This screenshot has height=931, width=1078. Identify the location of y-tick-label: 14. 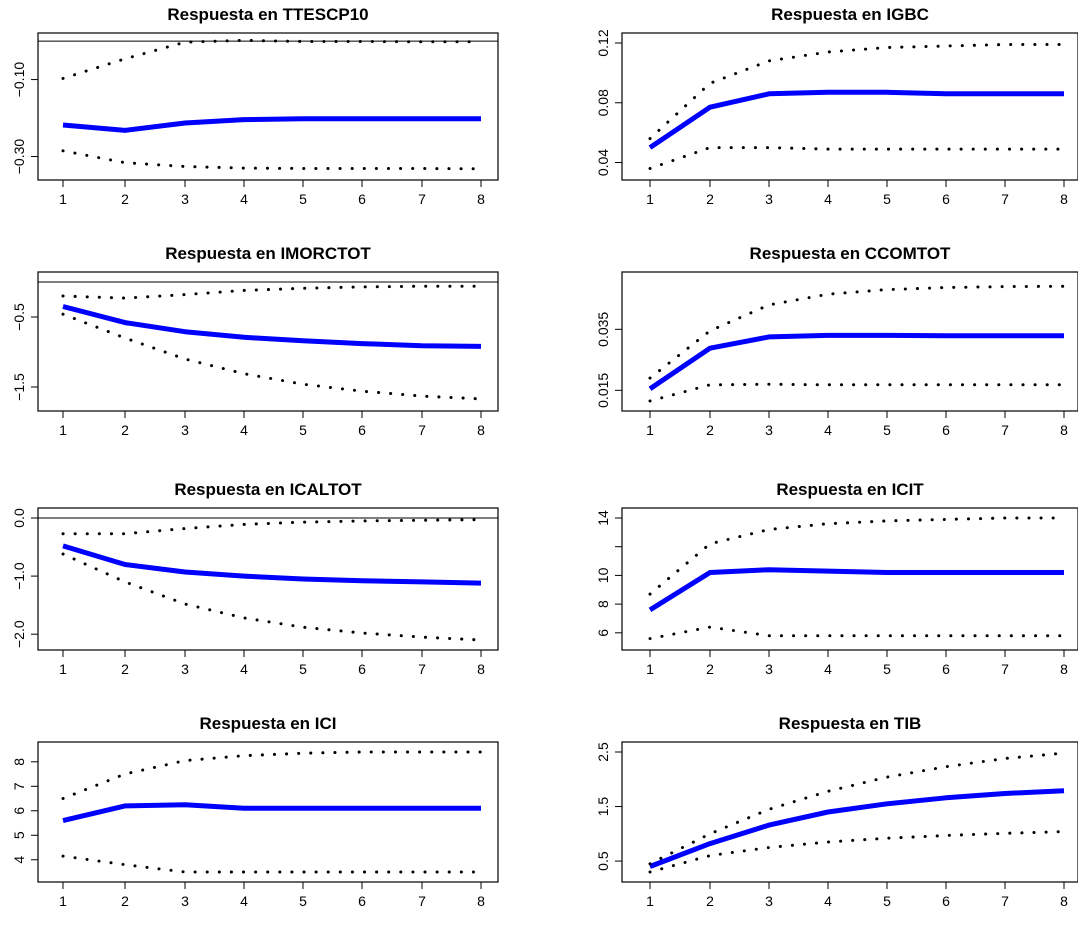
(603, 518).